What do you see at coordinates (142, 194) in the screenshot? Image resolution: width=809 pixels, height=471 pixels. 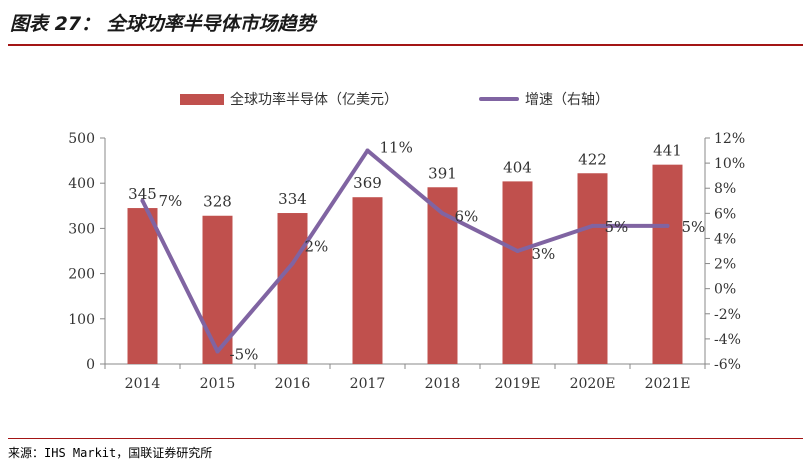 I see `bar-value-label: 345` at bounding box center [142, 194].